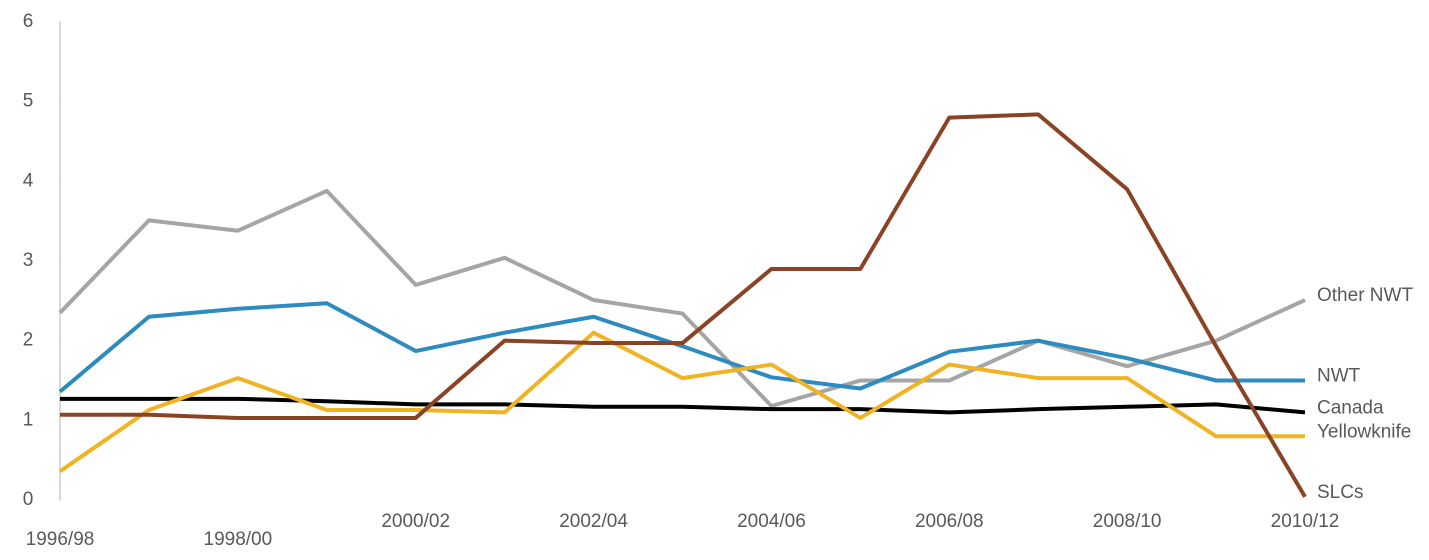 The height and width of the screenshot is (560, 1429). What do you see at coordinates (1350, 407) in the screenshot?
I see `legend-label: Canada` at bounding box center [1350, 407].